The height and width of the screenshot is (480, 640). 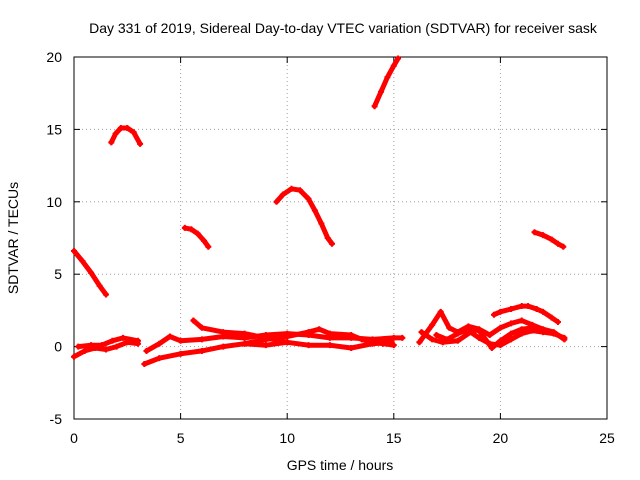 What do you see at coordinates (54, 129) in the screenshot?
I see `y-tick-label: 15` at bounding box center [54, 129].